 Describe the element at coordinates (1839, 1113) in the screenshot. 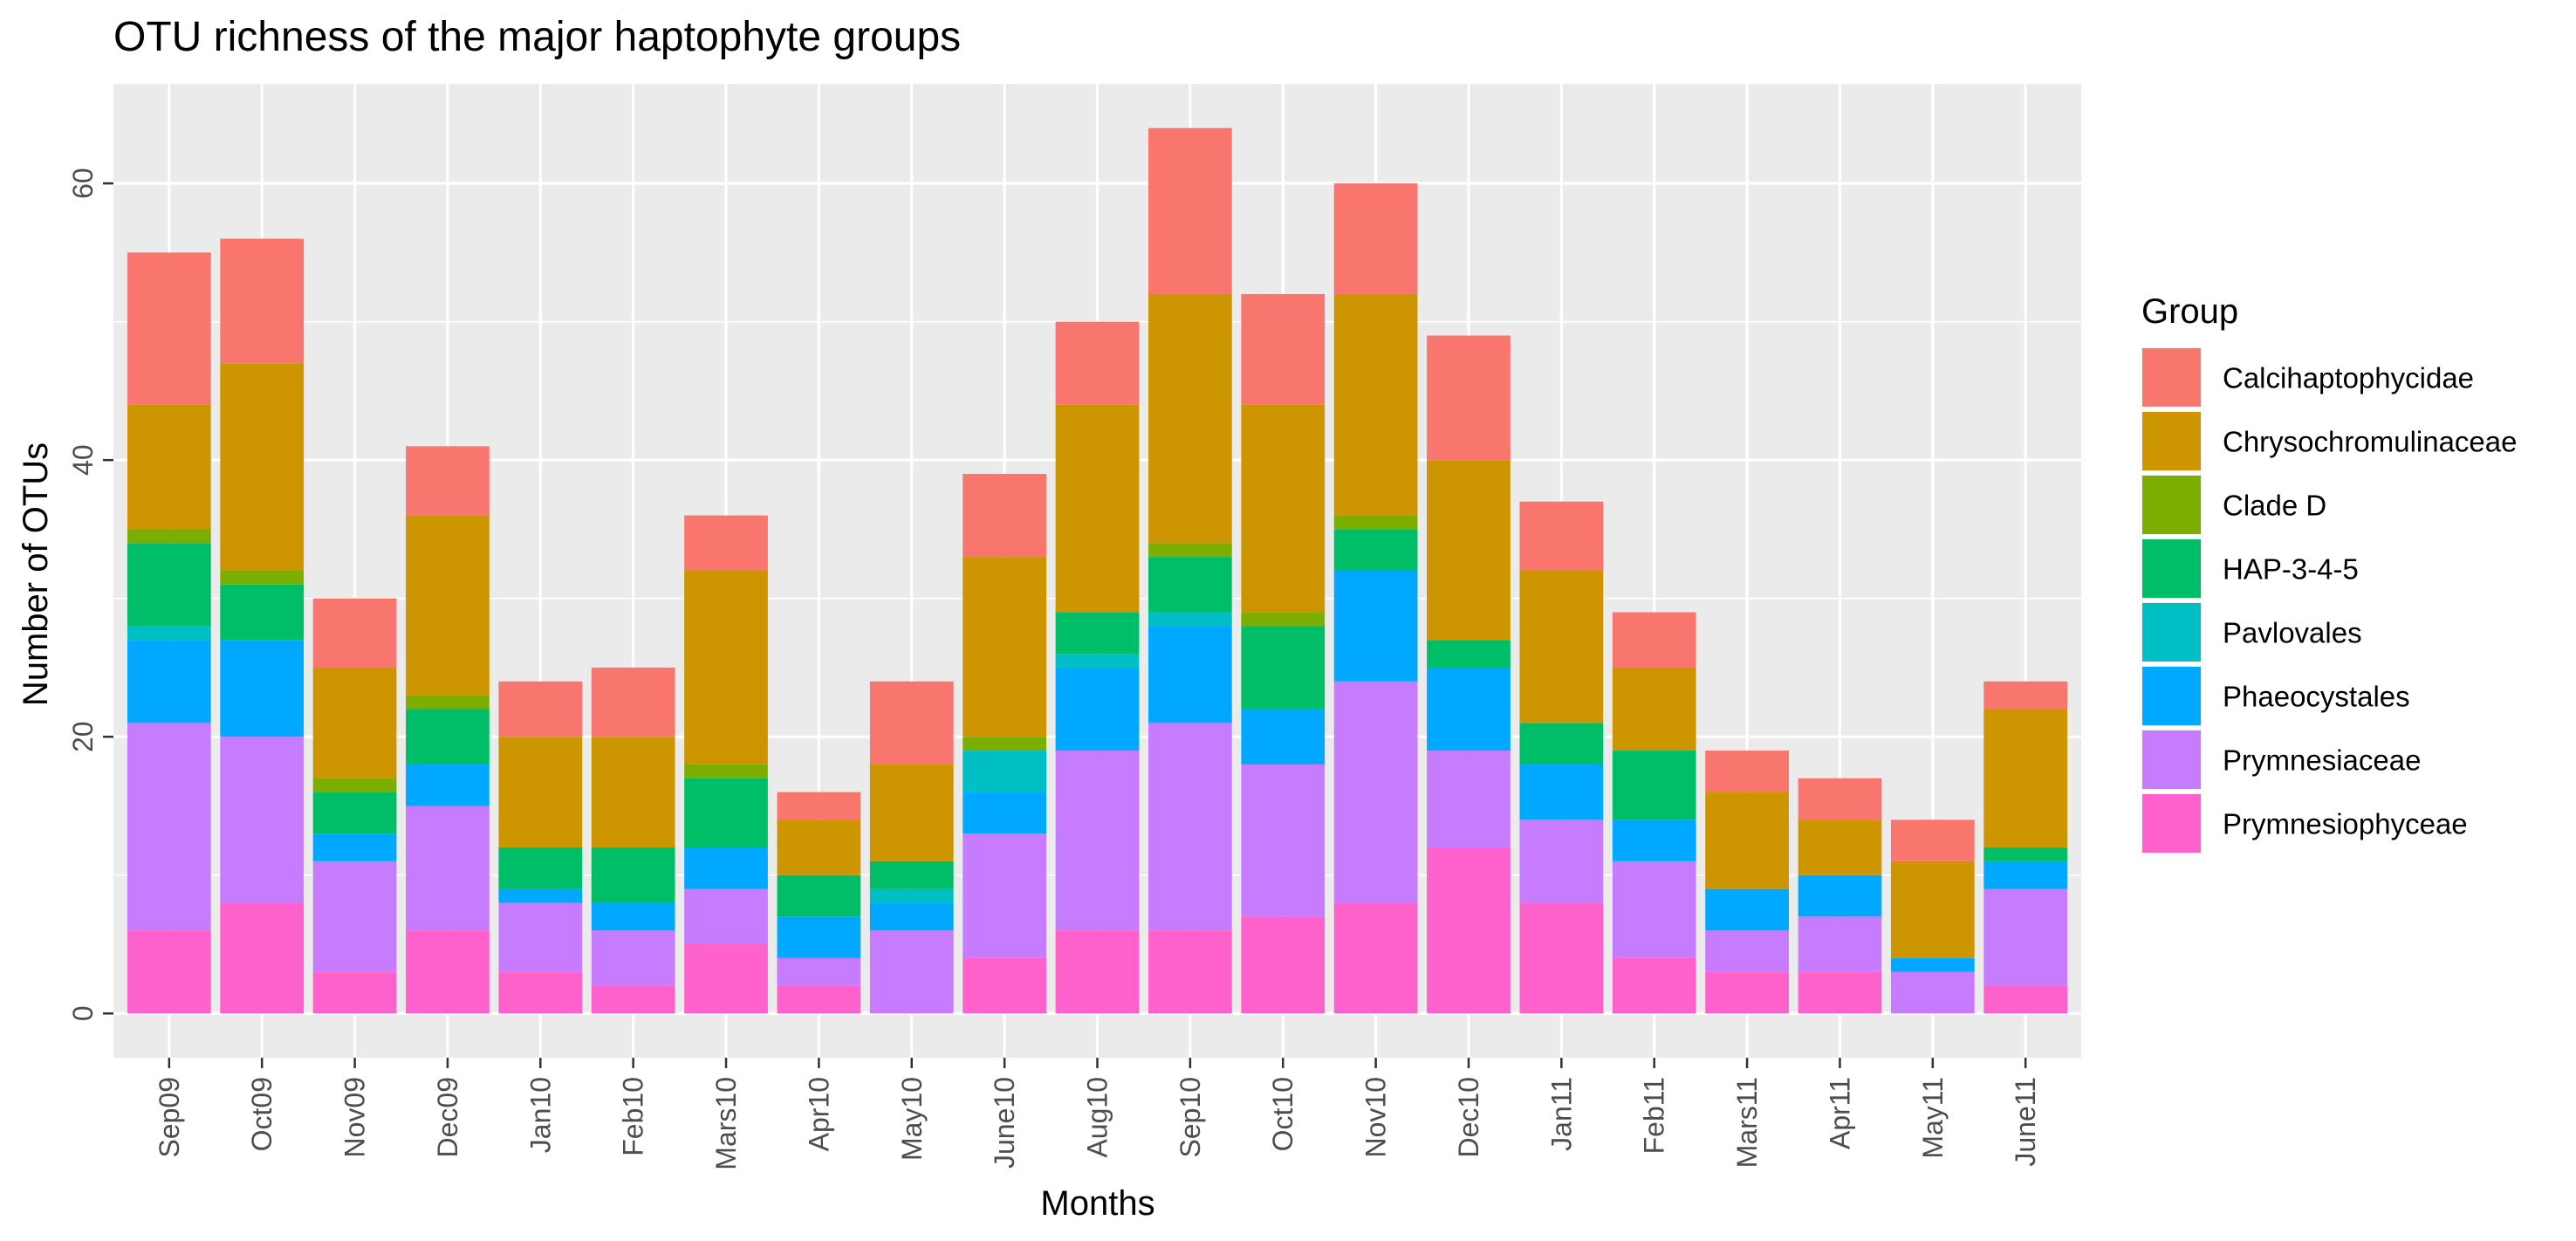

I see `x-tick-label: Apr11` at that location.